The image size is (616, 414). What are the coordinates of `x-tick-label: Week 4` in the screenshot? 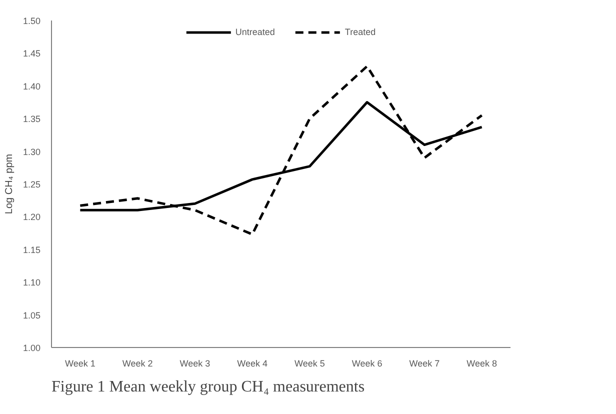 It's located at (252, 363).